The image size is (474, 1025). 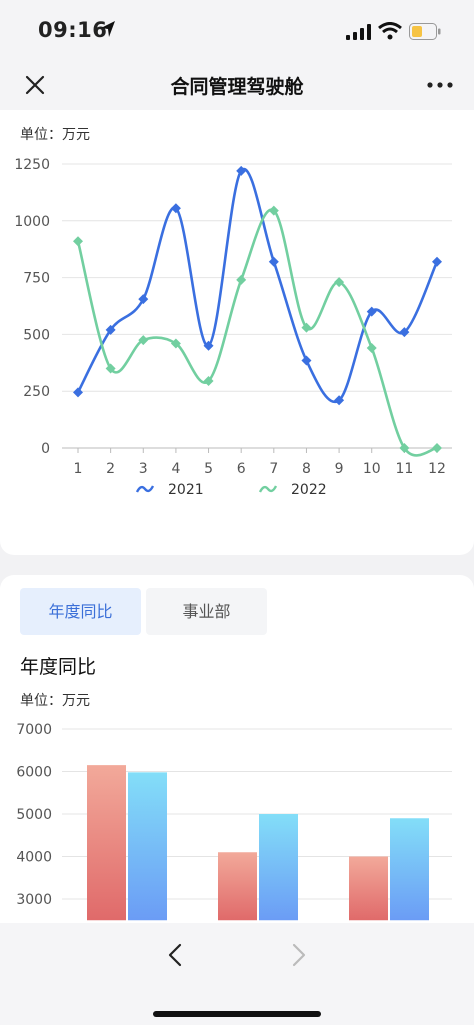 I want to click on y-tick-label: 3000, so click(x=34, y=900).